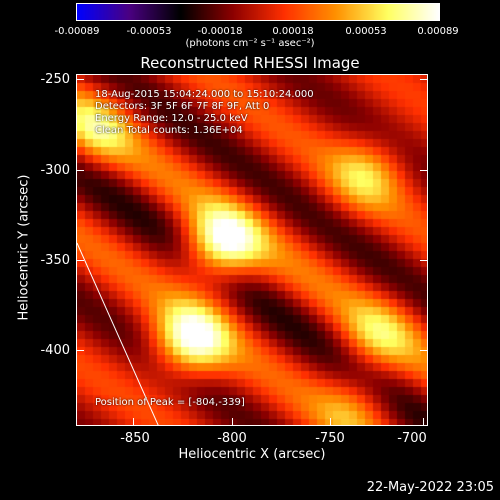  What do you see at coordinates (430, 487) in the screenshot?
I see `plot-timestamp: 22-May-2022 23:05` at bounding box center [430, 487].